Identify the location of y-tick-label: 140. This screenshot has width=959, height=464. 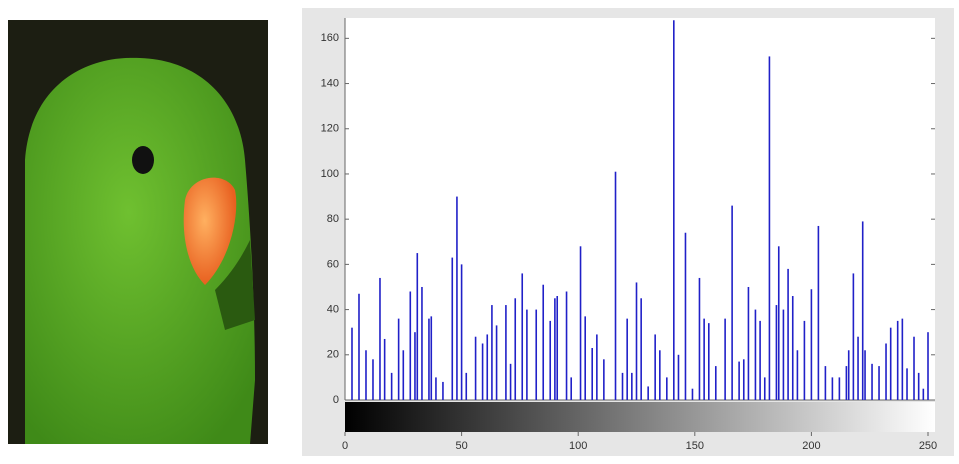
(330, 83).